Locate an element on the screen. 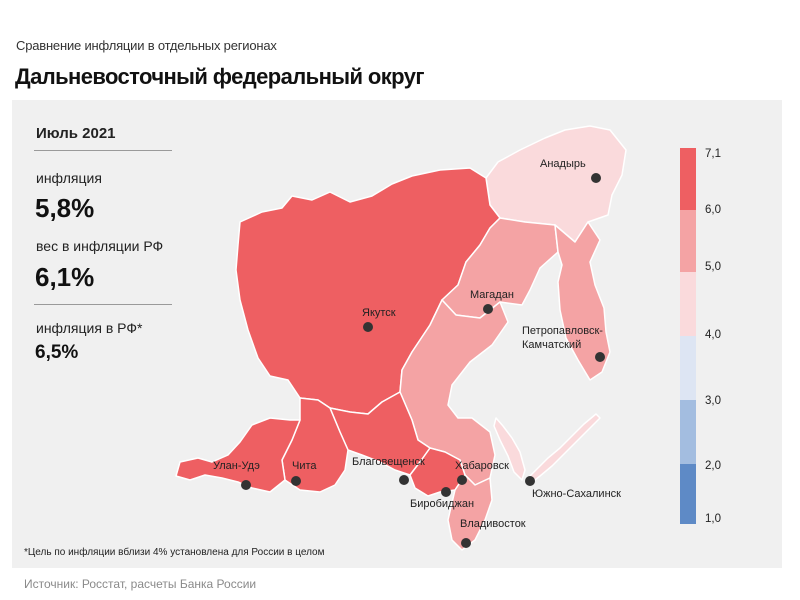 This screenshot has width=800, height=600. color-scale is located at coordinates (688, 336).